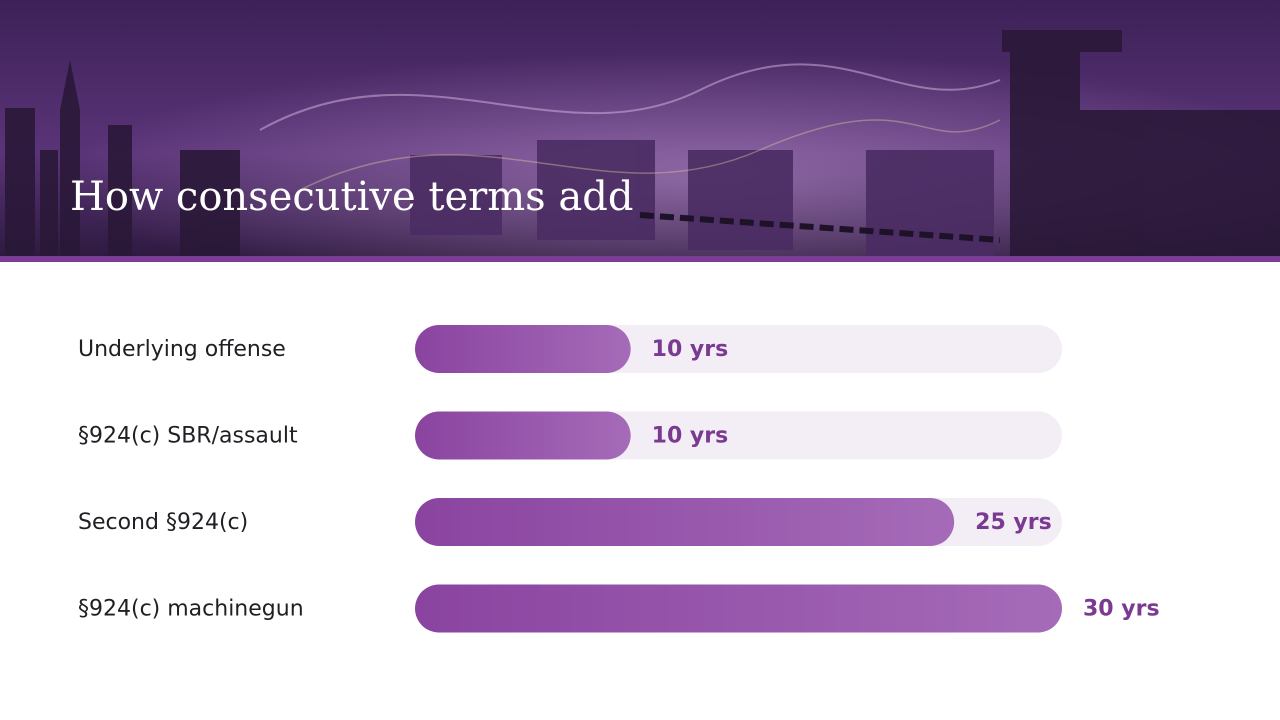 This screenshot has height=720, width=1280. Describe the element at coordinates (182, 349) in the screenshot. I see `category-label: Underlying offense` at that location.